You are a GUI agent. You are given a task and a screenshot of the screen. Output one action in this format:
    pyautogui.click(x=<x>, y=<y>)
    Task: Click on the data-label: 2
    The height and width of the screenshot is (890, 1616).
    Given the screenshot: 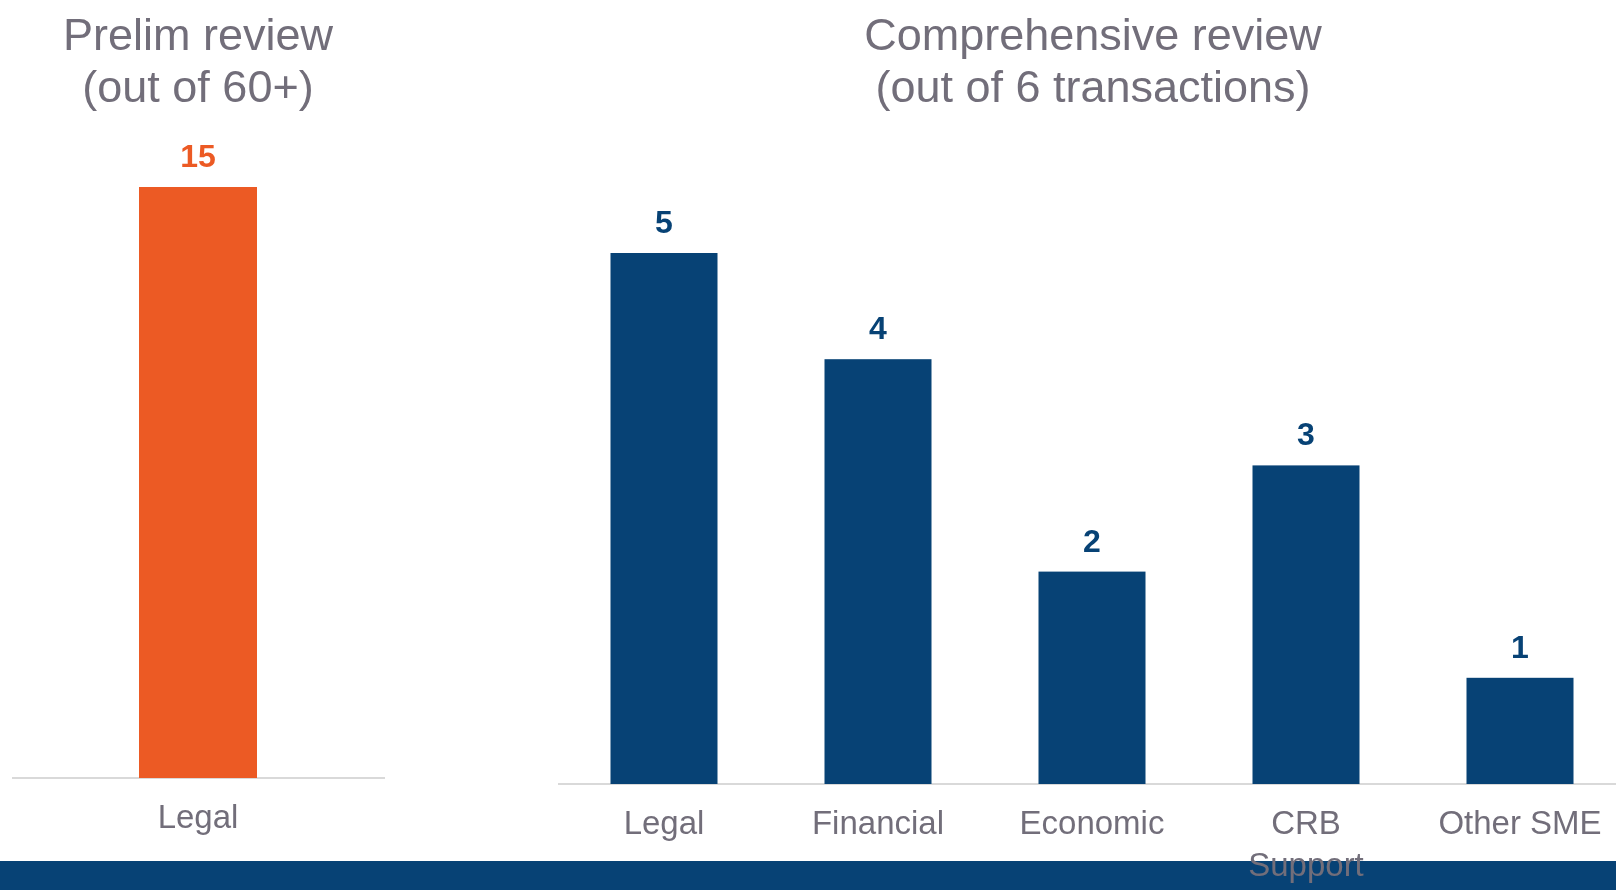 What is the action you would take?
    pyautogui.click(x=1092, y=540)
    